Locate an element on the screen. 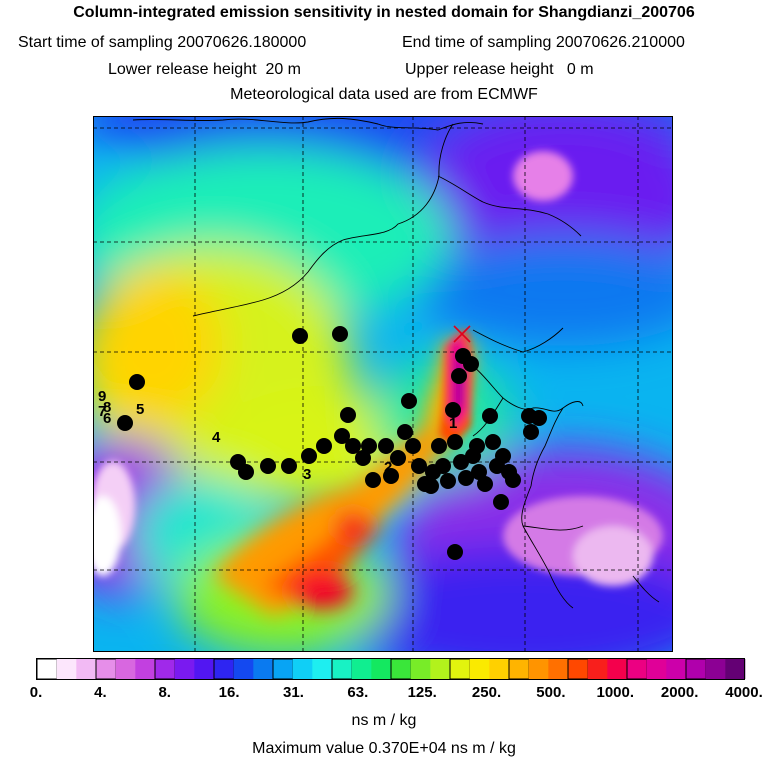  colorbar-swatches is located at coordinates (391, 669).